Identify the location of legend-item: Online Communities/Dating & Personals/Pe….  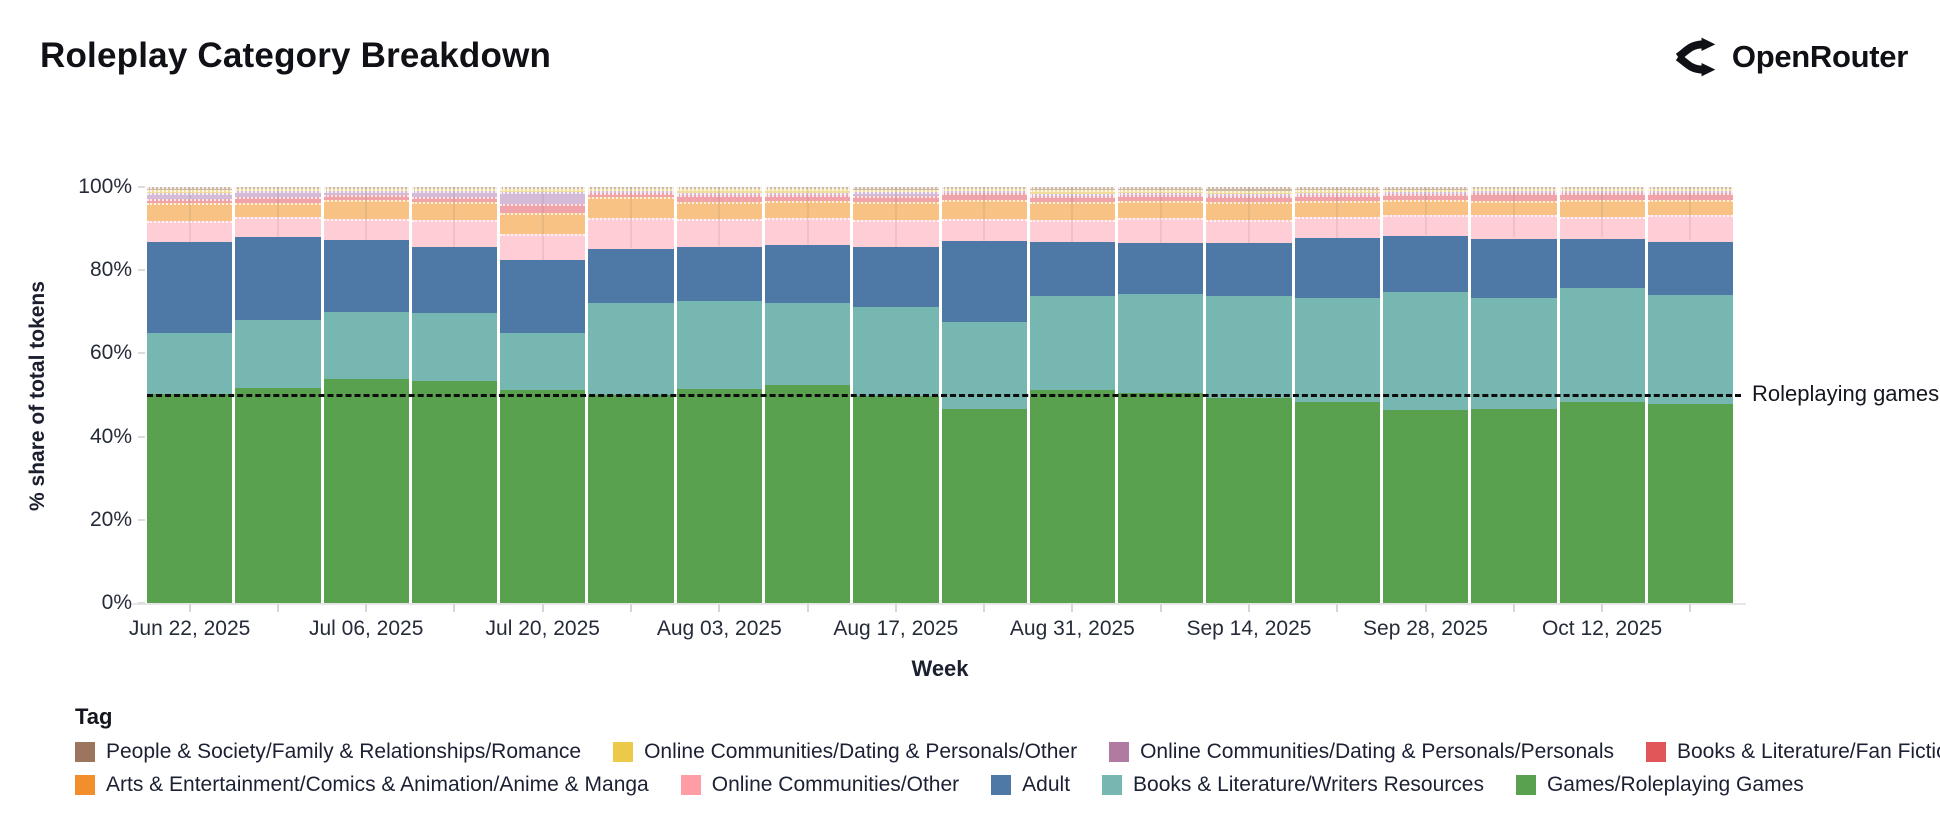
(1361, 752).